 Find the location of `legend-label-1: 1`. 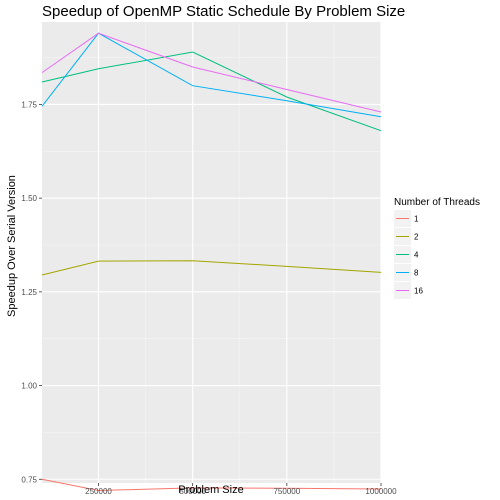

legend-label-1: 1 is located at coordinates (416, 219).